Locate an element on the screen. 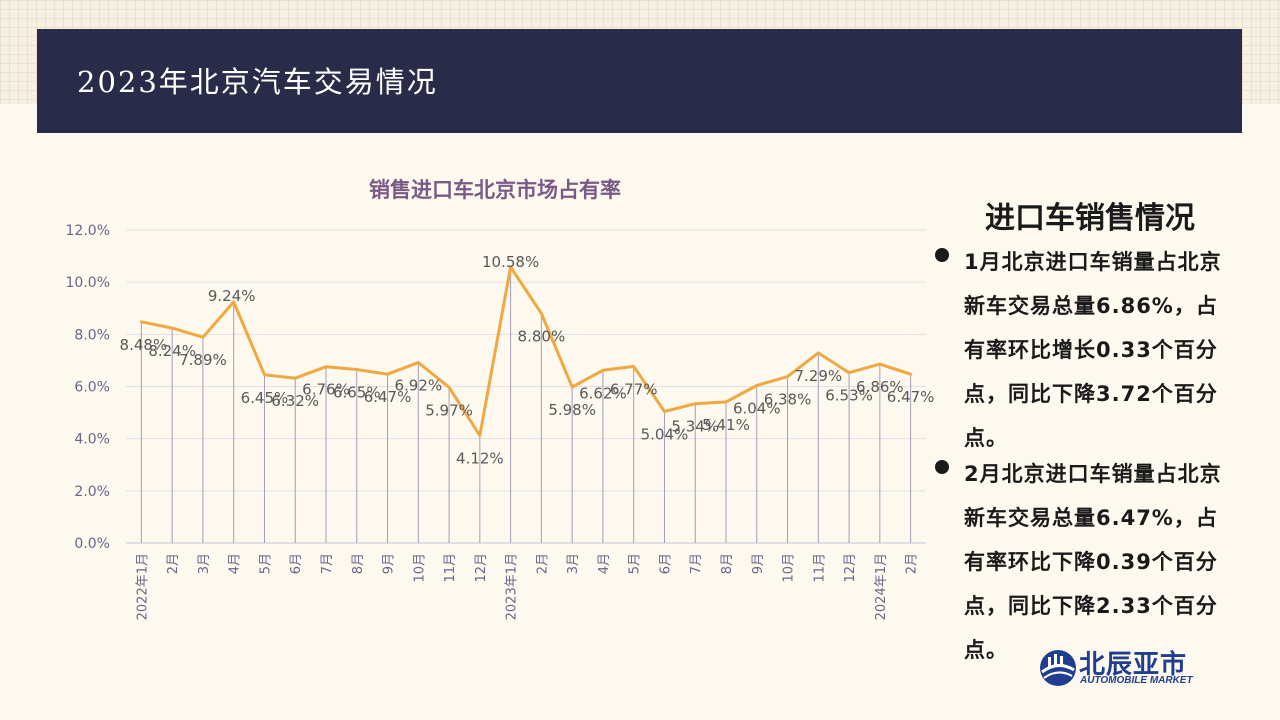  y-tick-label: 8.0% is located at coordinates (92, 335).